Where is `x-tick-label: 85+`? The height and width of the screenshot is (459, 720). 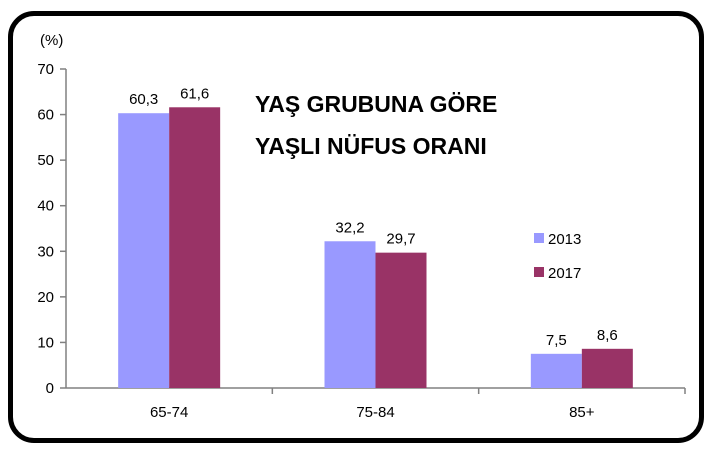
x-tick-label: 85+ is located at coordinates (582, 412).